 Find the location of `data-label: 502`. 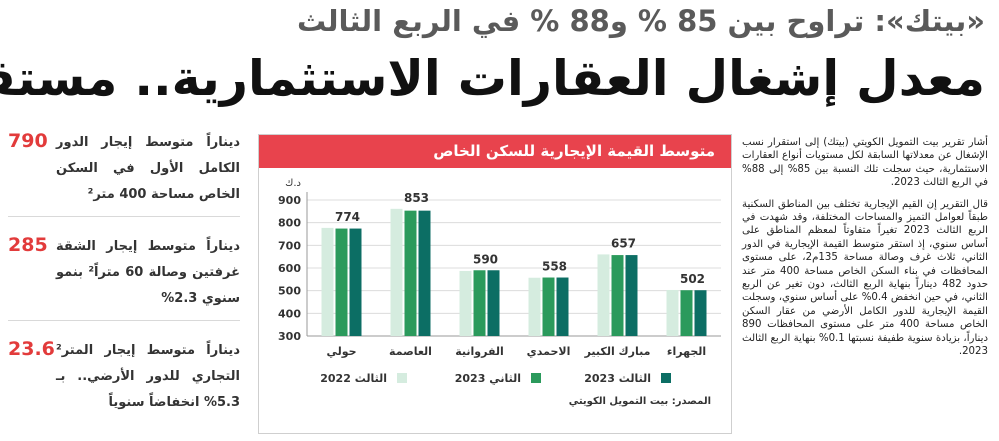

data-label: 502 is located at coordinates (692, 279).